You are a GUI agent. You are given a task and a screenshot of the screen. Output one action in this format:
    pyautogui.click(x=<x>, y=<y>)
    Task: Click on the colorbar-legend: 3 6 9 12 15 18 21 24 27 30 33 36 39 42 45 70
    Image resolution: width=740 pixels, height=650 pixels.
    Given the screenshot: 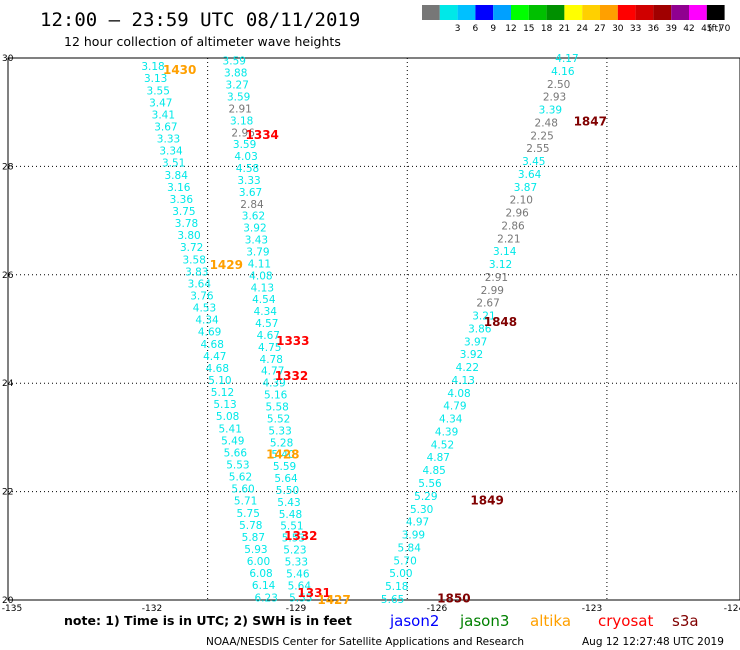 What is the action you would take?
    pyautogui.click(x=576, y=19)
    